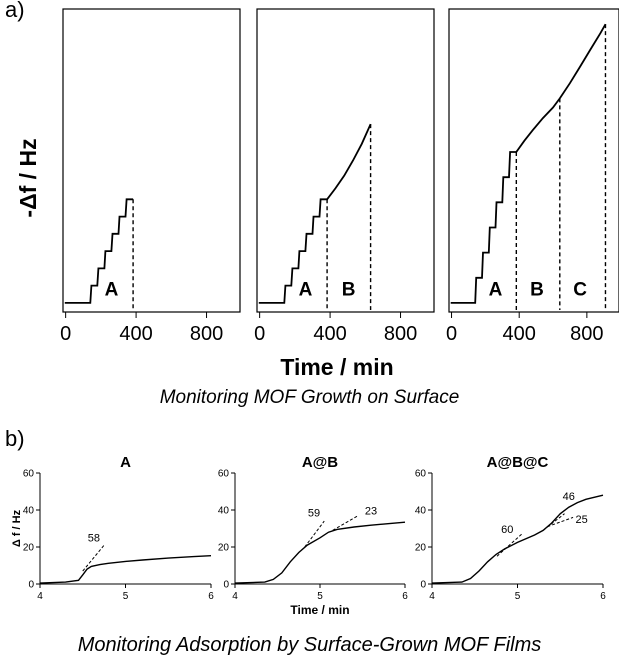  Describe the element at coordinates (569, 497) in the screenshot. I see `annotation-label: 46` at that location.